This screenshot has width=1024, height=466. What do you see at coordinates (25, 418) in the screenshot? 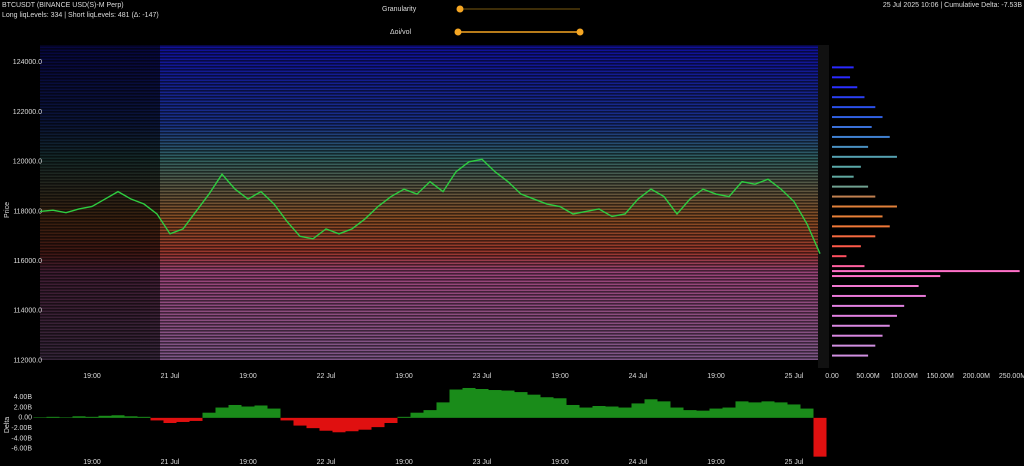
I see `y-tick-label: 0.00` at bounding box center [25, 418].